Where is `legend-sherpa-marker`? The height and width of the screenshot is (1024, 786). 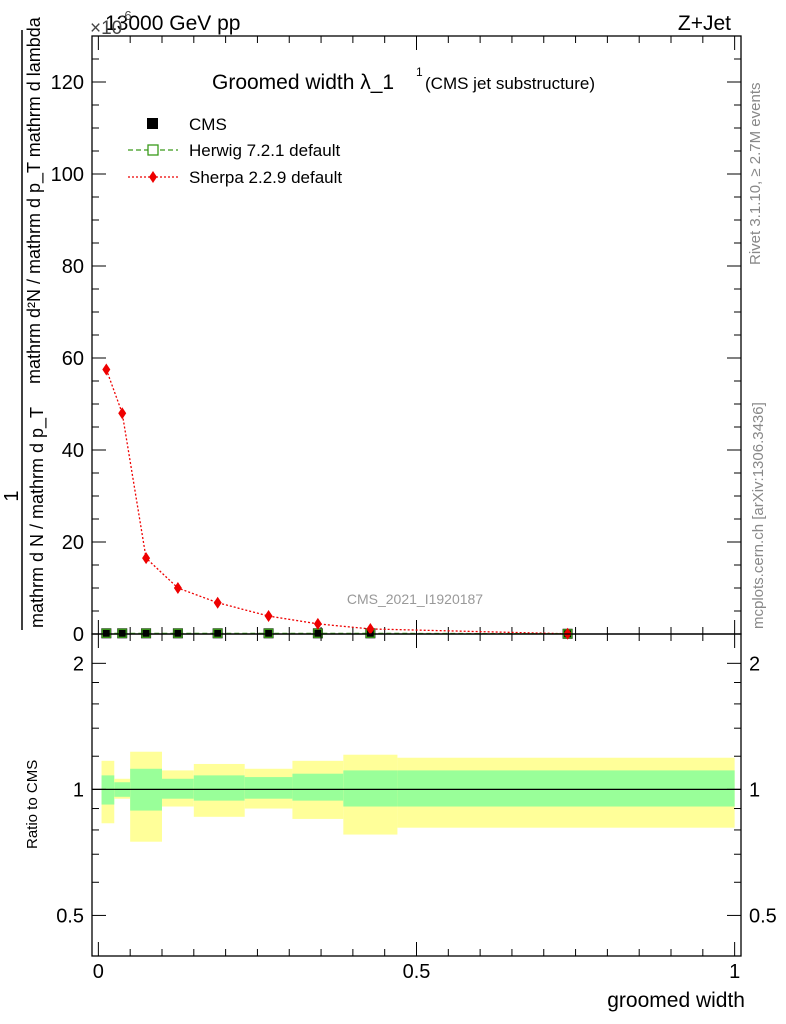
legend-sherpa-marker is located at coordinates (153, 177).